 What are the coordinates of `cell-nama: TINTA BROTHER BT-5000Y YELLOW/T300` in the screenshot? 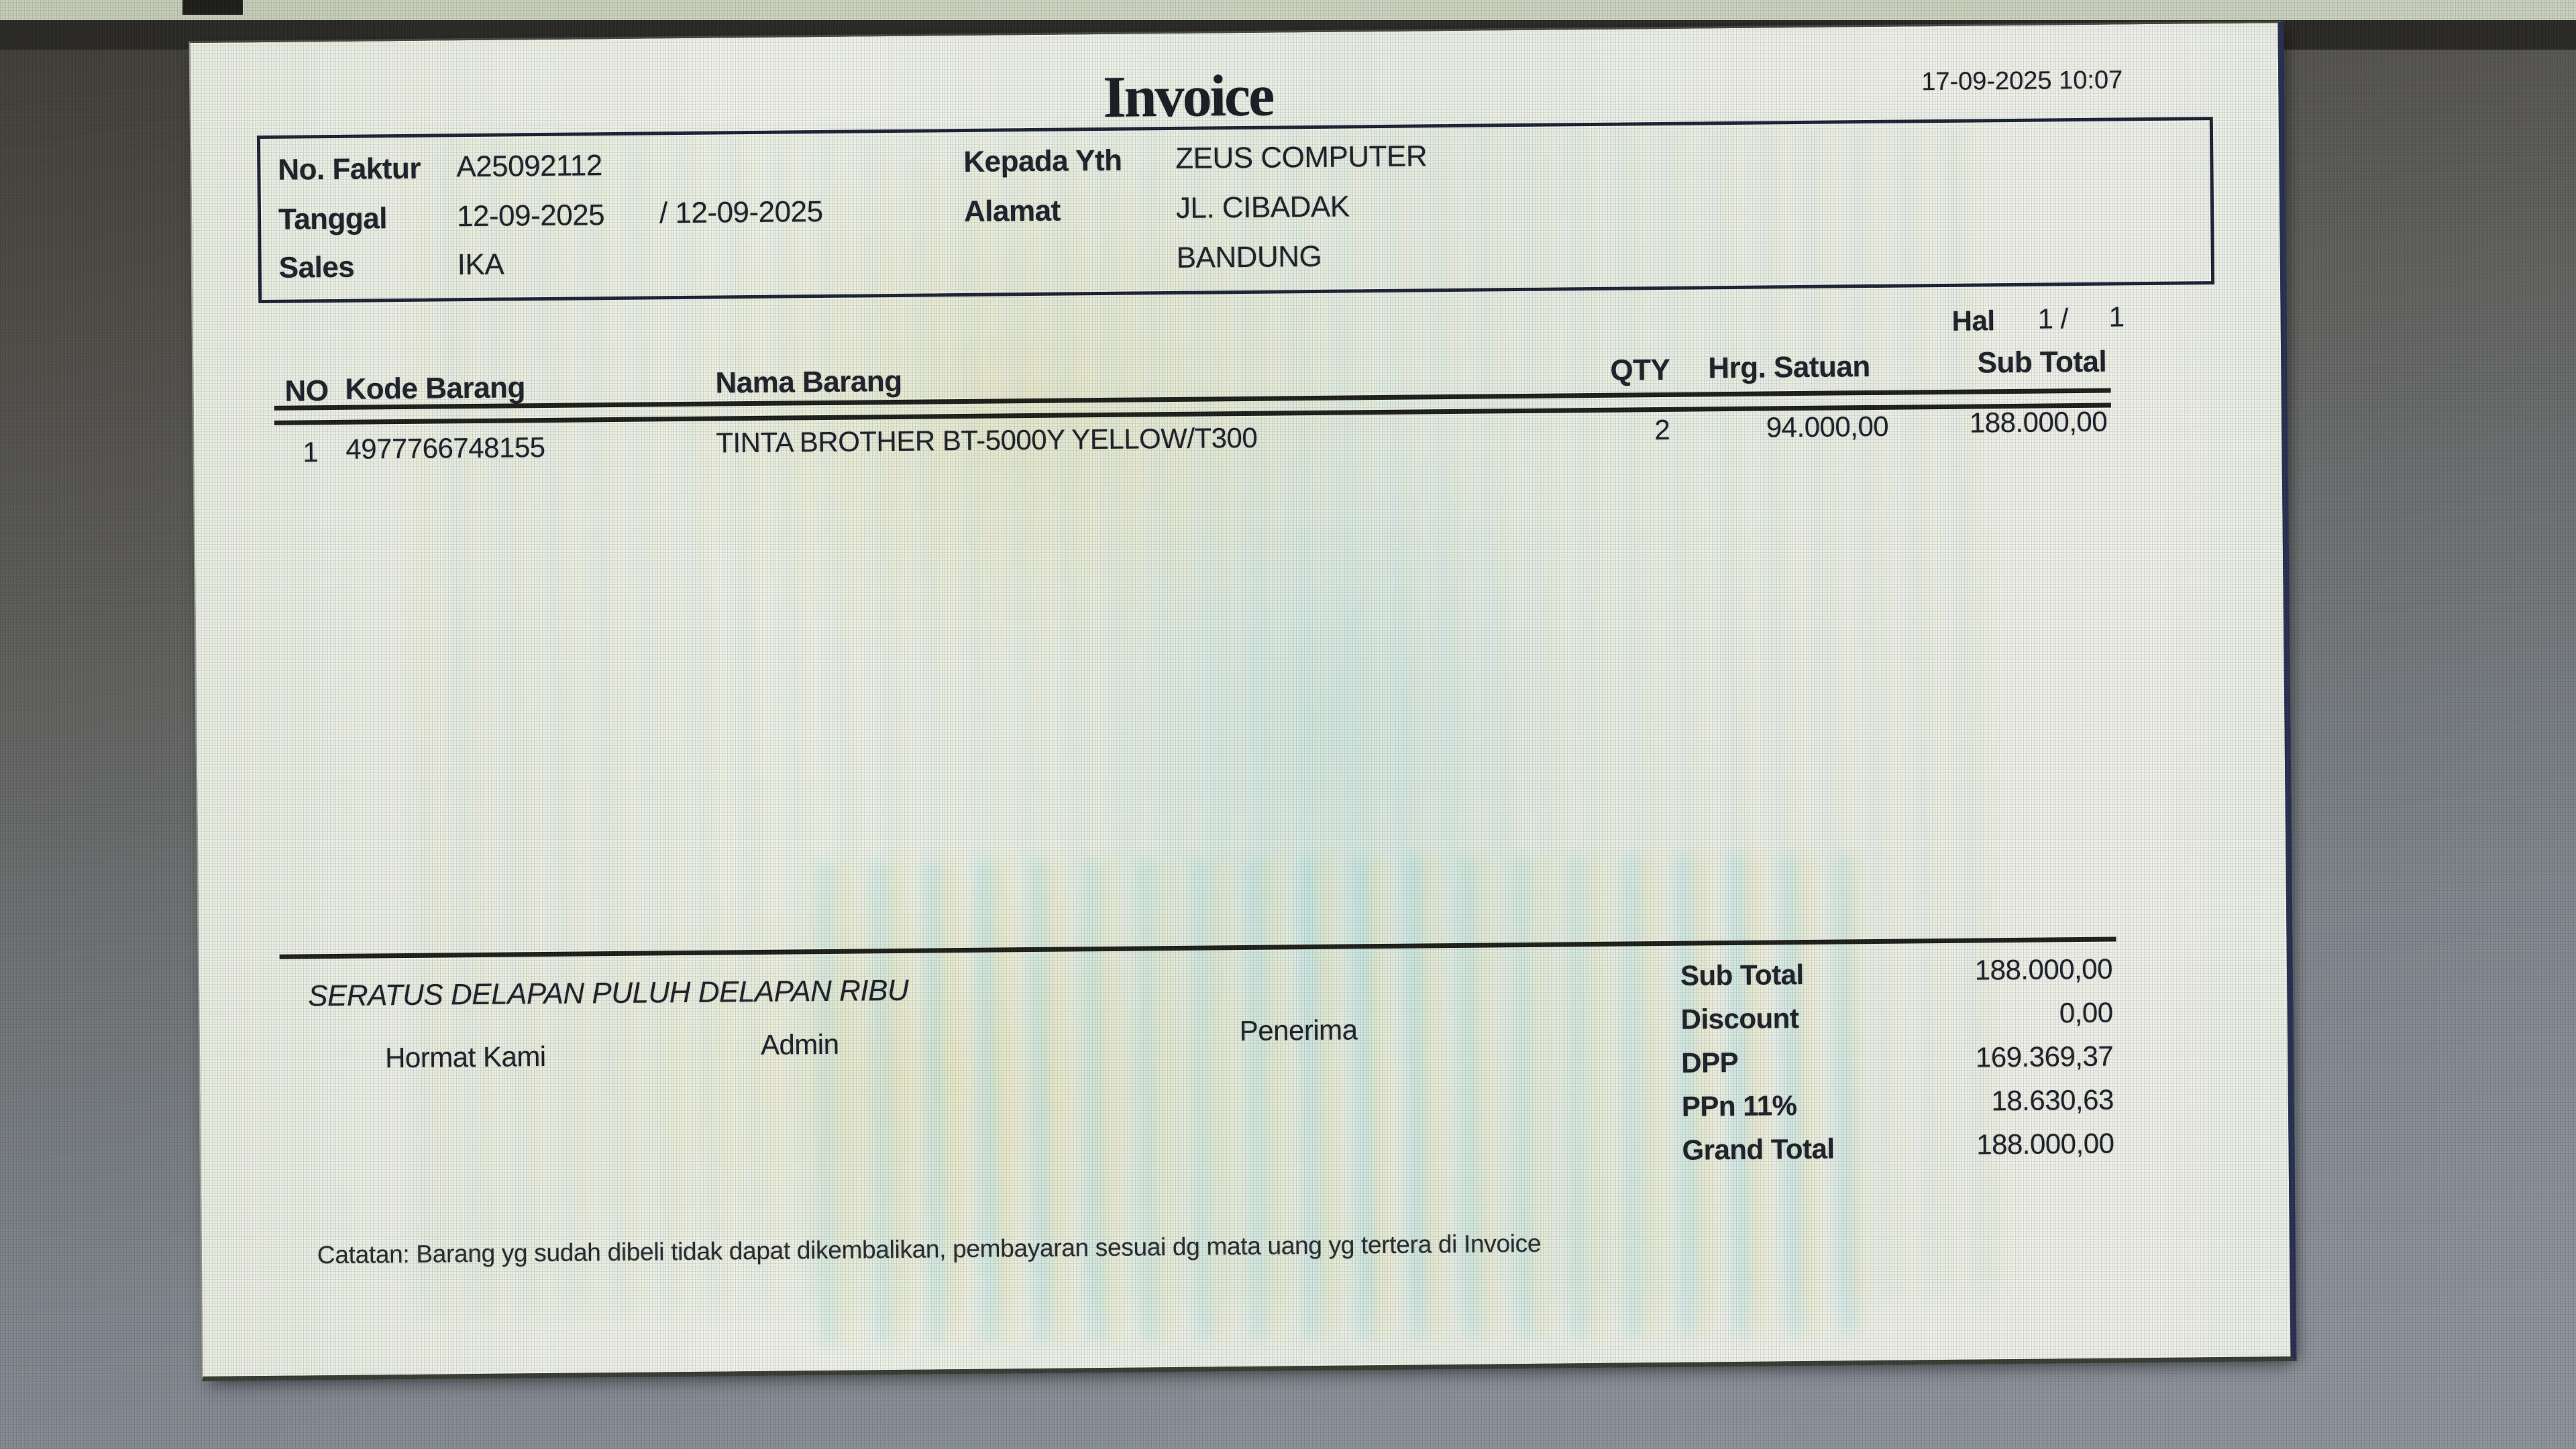 It's located at (987, 440).